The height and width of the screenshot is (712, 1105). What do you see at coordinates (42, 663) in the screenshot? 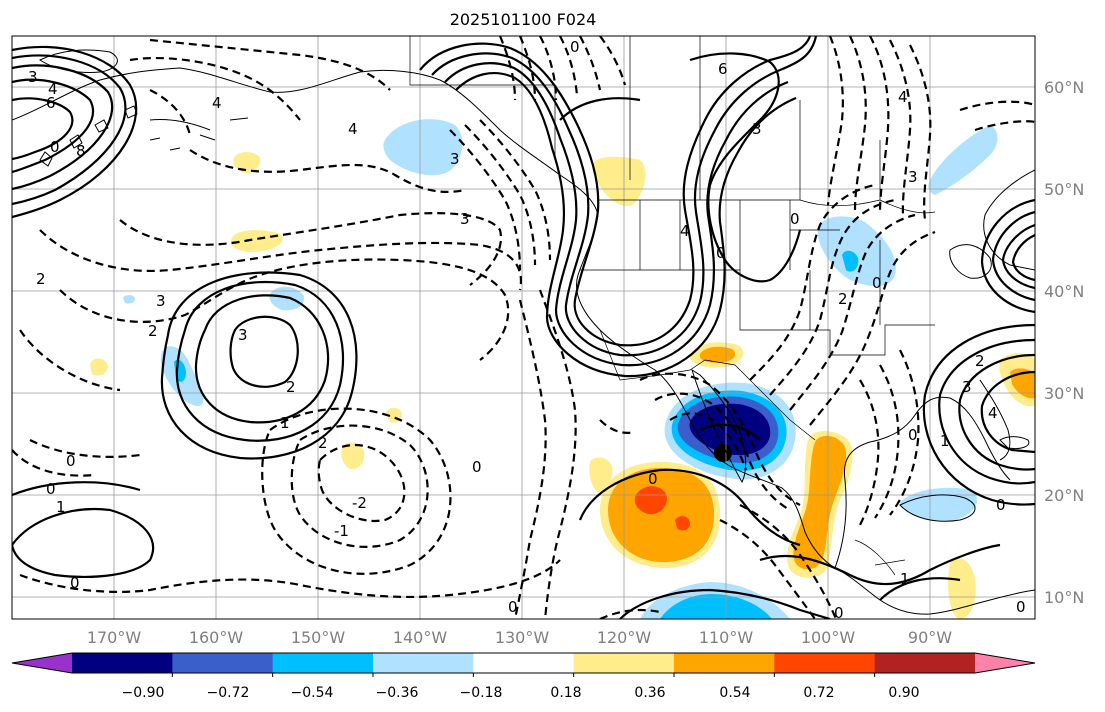
I see `colorbar-extend-low` at bounding box center [42, 663].